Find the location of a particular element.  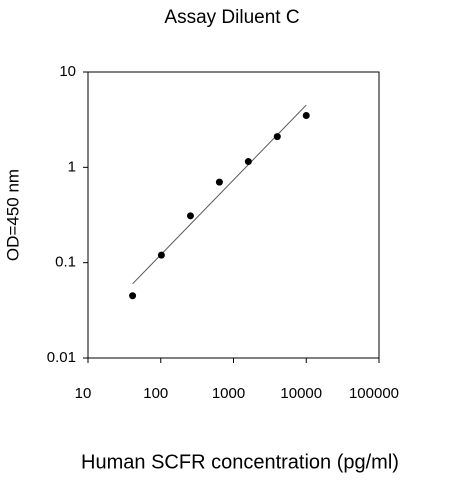

y-axis-label: OD=450 nm is located at coordinates (12, 215).